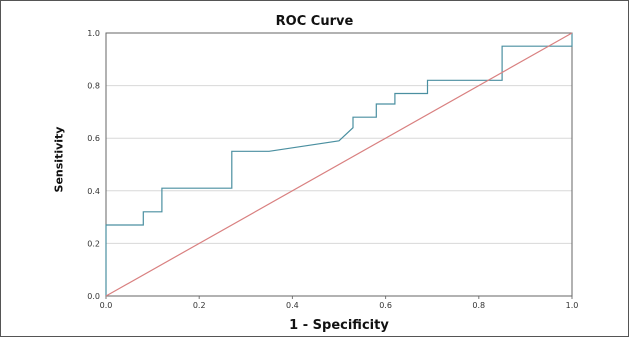  I want to click on y-tick-label: 0.6, so click(93, 138).